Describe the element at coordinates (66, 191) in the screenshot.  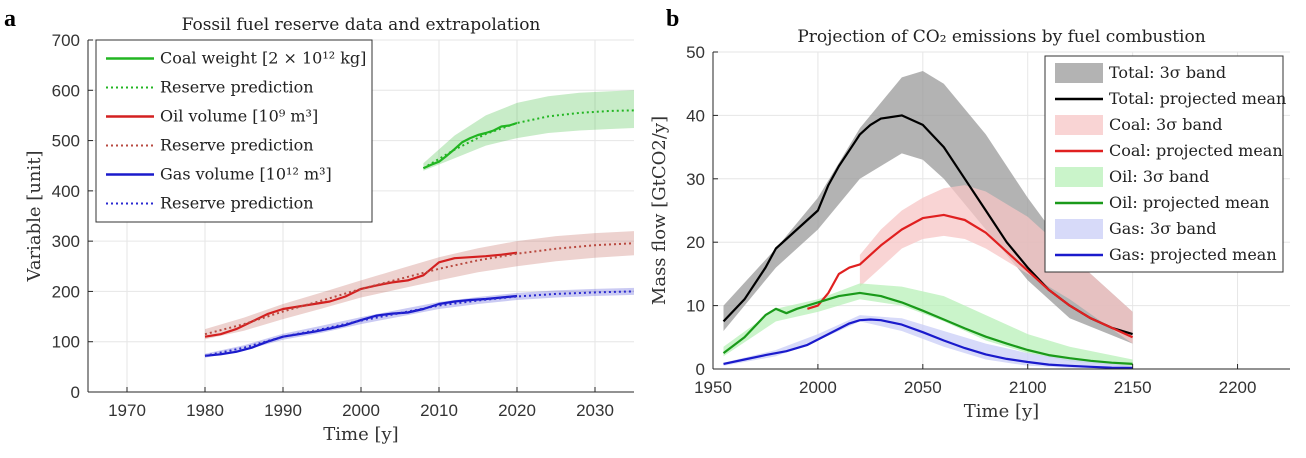
I see `y-tick-label-4: 400` at that location.